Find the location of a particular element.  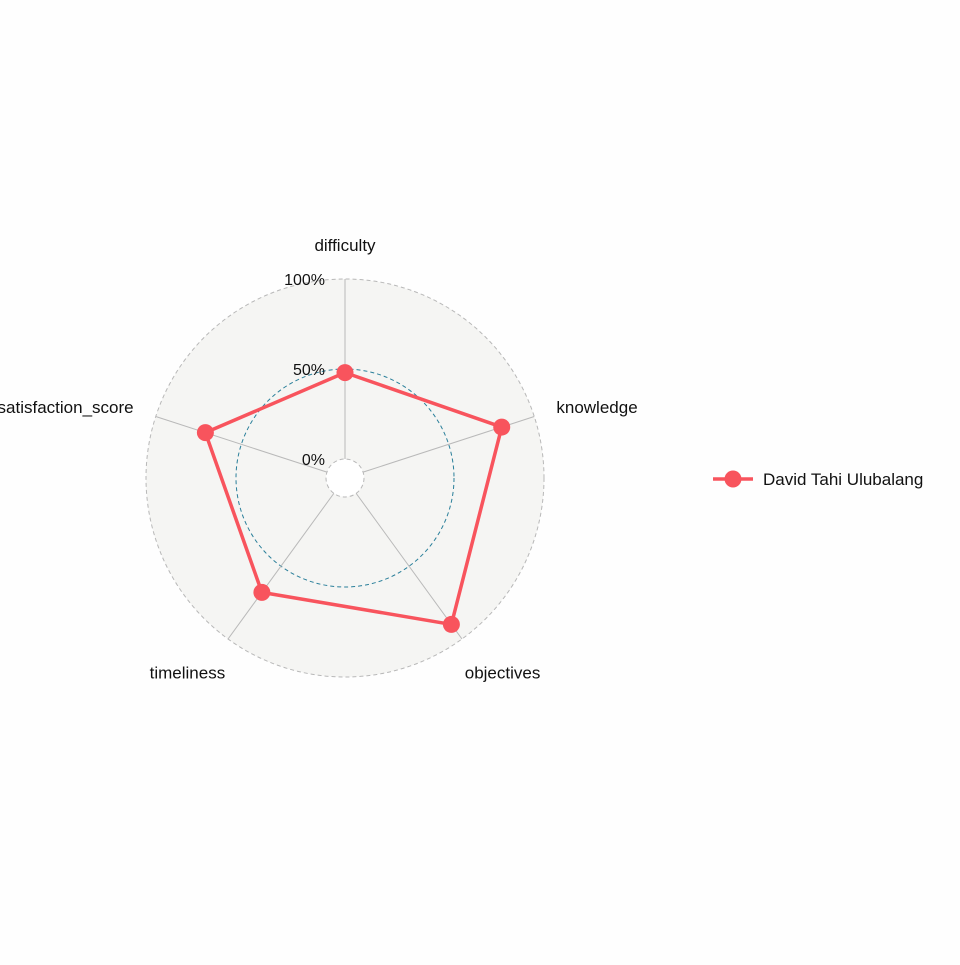

grid-label: 100% is located at coordinates (304, 280).